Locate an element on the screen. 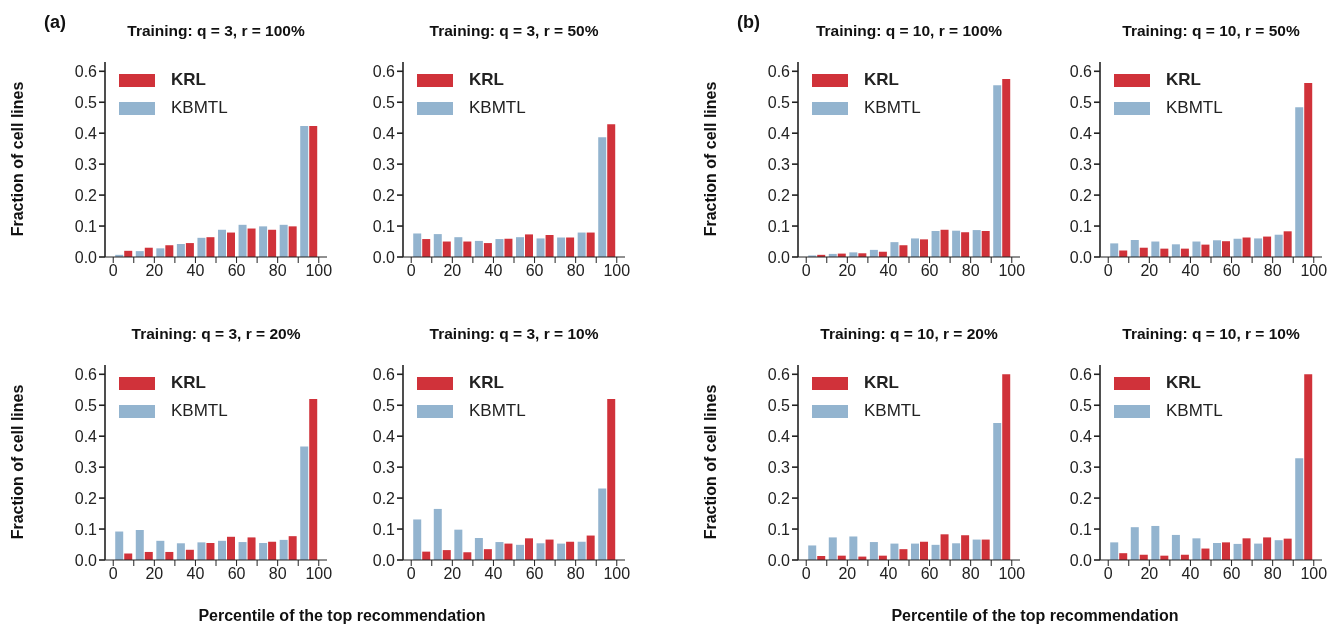 This screenshot has height=633, width=1335. text: (a) is located at coordinates (55, 22).